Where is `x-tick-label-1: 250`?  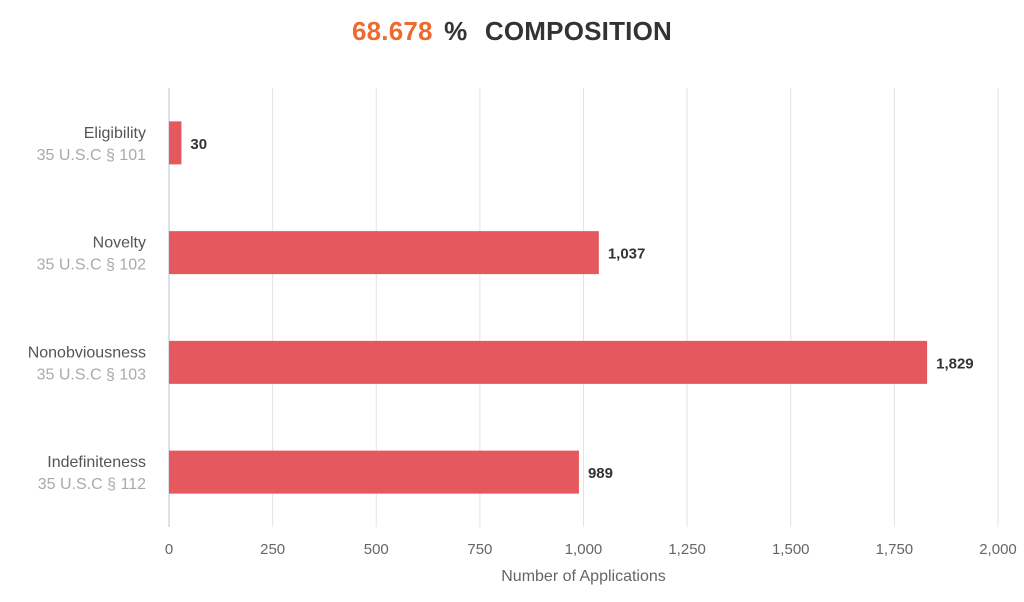
x-tick-label-1: 250 is located at coordinates (272, 549).